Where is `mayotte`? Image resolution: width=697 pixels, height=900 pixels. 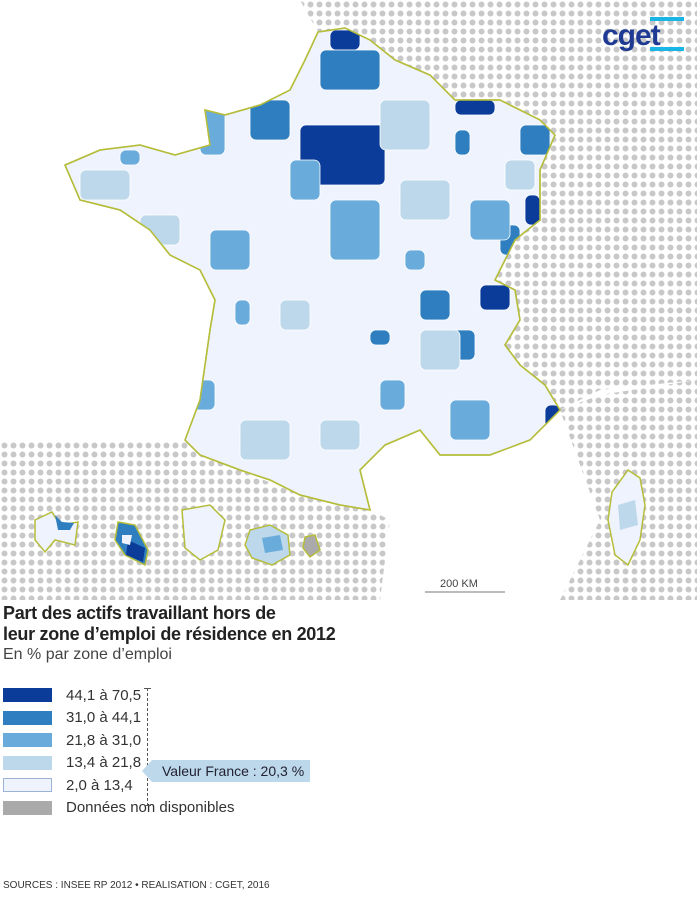
mayotte is located at coordinates (311, 546).